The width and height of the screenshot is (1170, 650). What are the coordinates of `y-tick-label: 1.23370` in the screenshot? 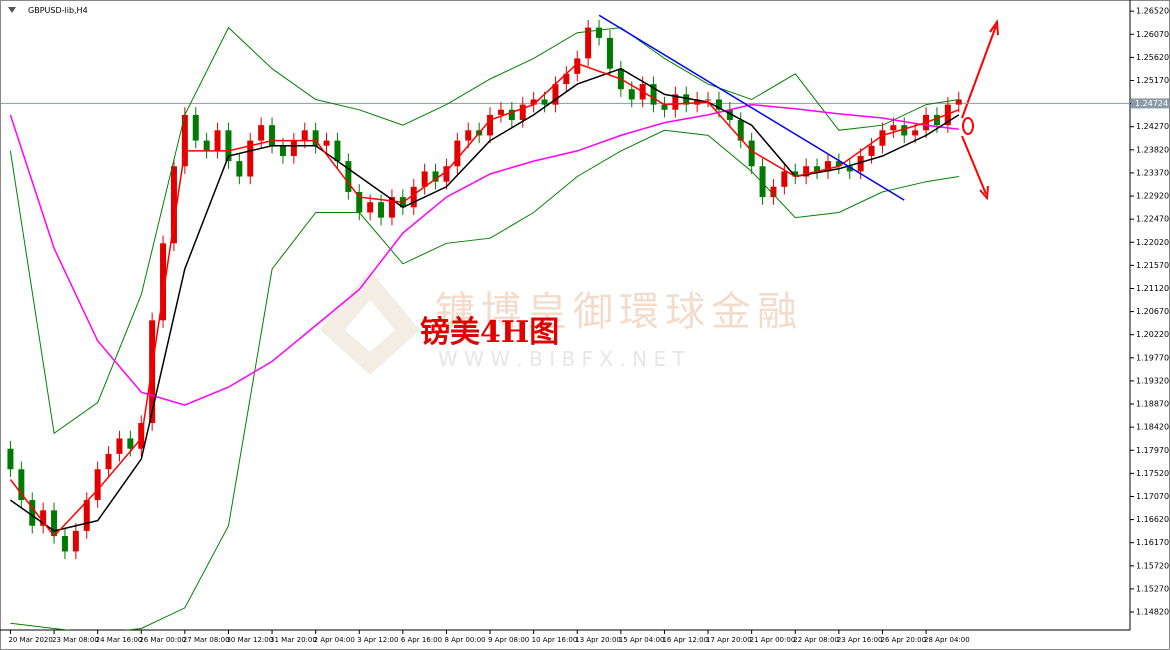 It's located at (1152, 172).